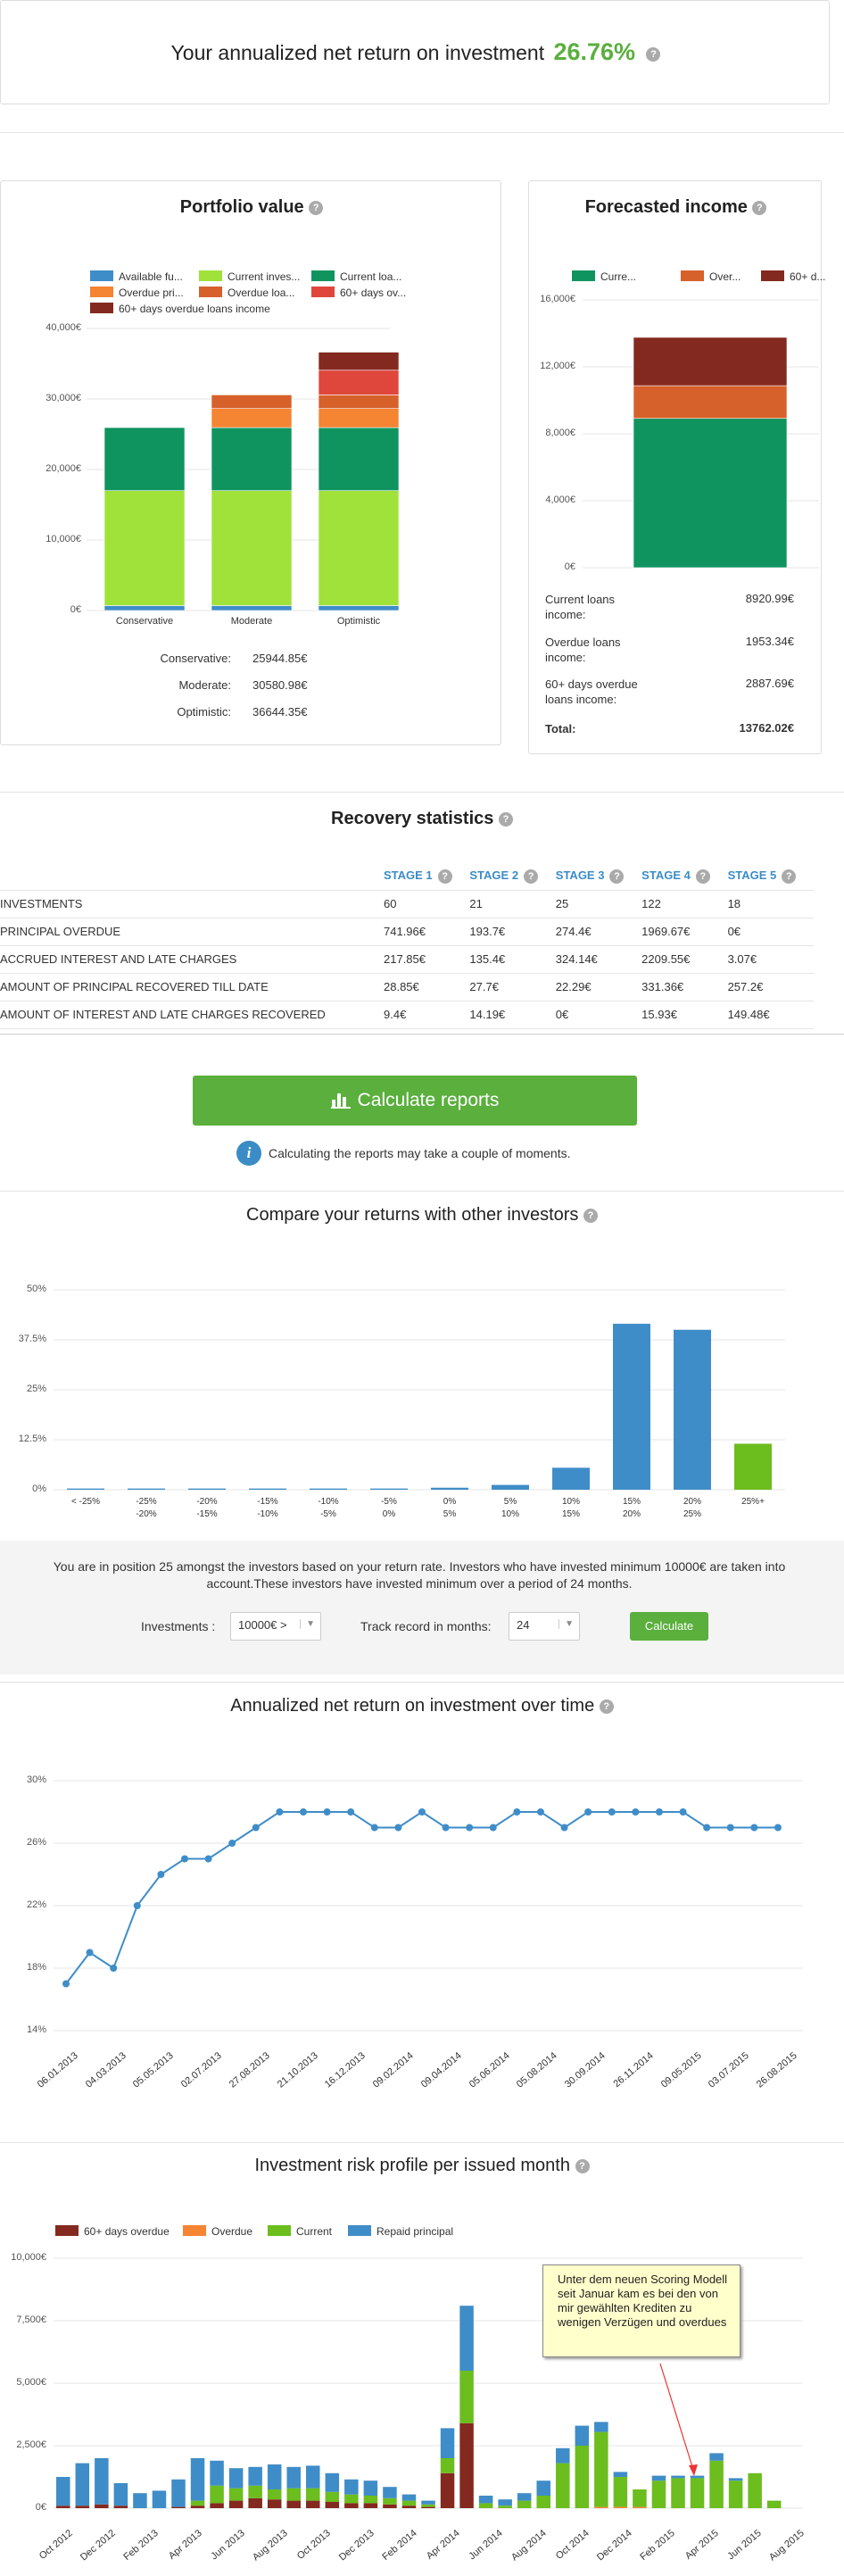 Image resolution: width=844 pixels, height=2576 pixels. I want to click on x-tick-label: -5% 0%, so click(389, 1508).